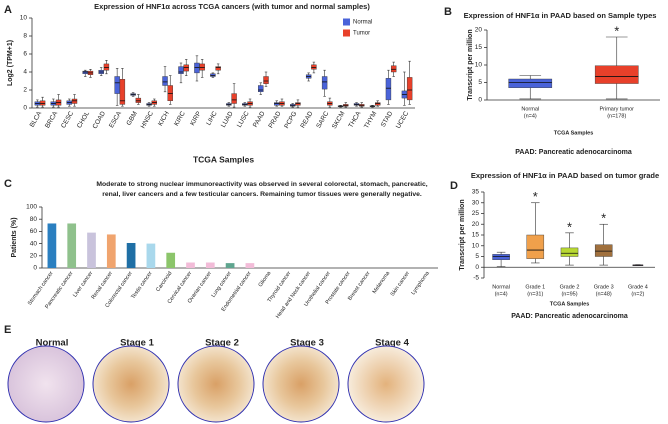 The image size is (668, 424). I want to click on y-tick-label: 60, so click(34, 231).